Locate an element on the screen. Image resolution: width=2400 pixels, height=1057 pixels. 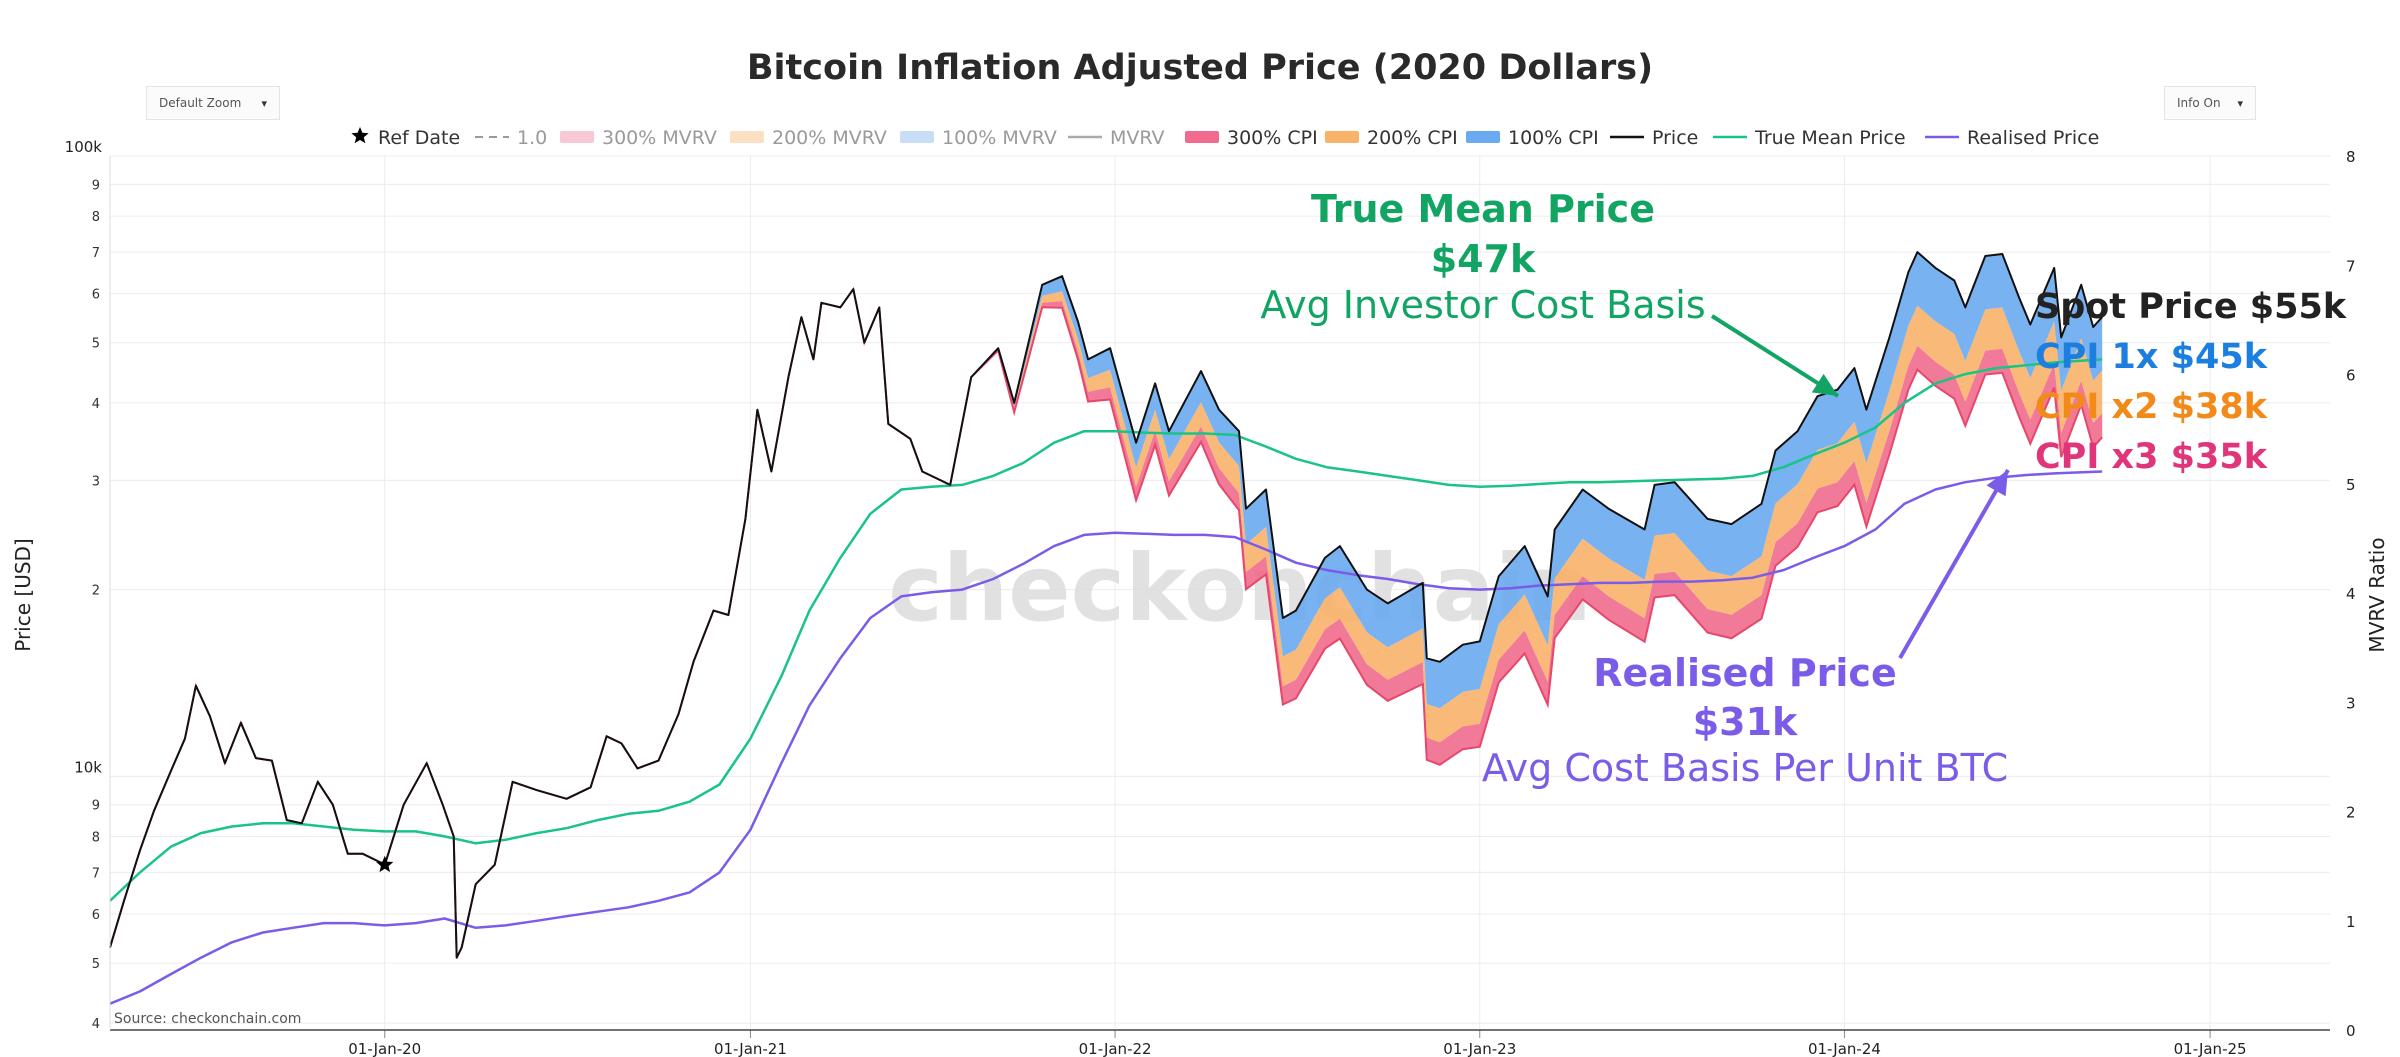
x-tick-label: 01-Jan-22 is located at coordinates (1115, 1048).